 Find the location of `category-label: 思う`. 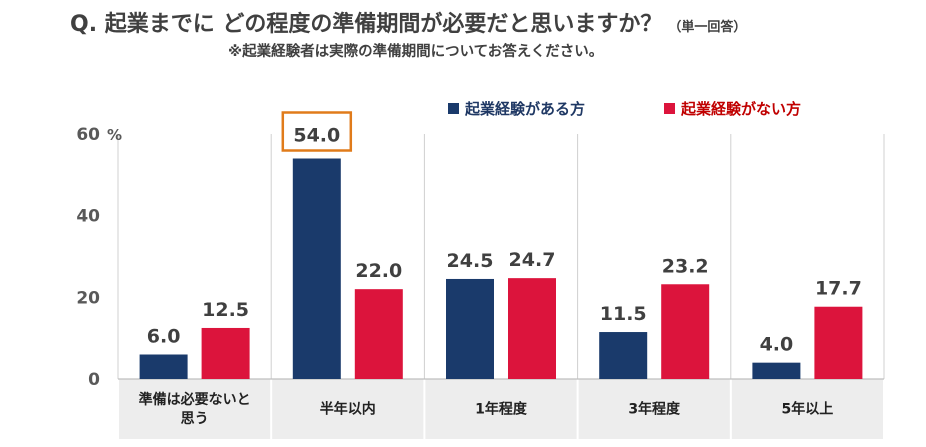

category-label: 思う is located at coordinates (195, 419).